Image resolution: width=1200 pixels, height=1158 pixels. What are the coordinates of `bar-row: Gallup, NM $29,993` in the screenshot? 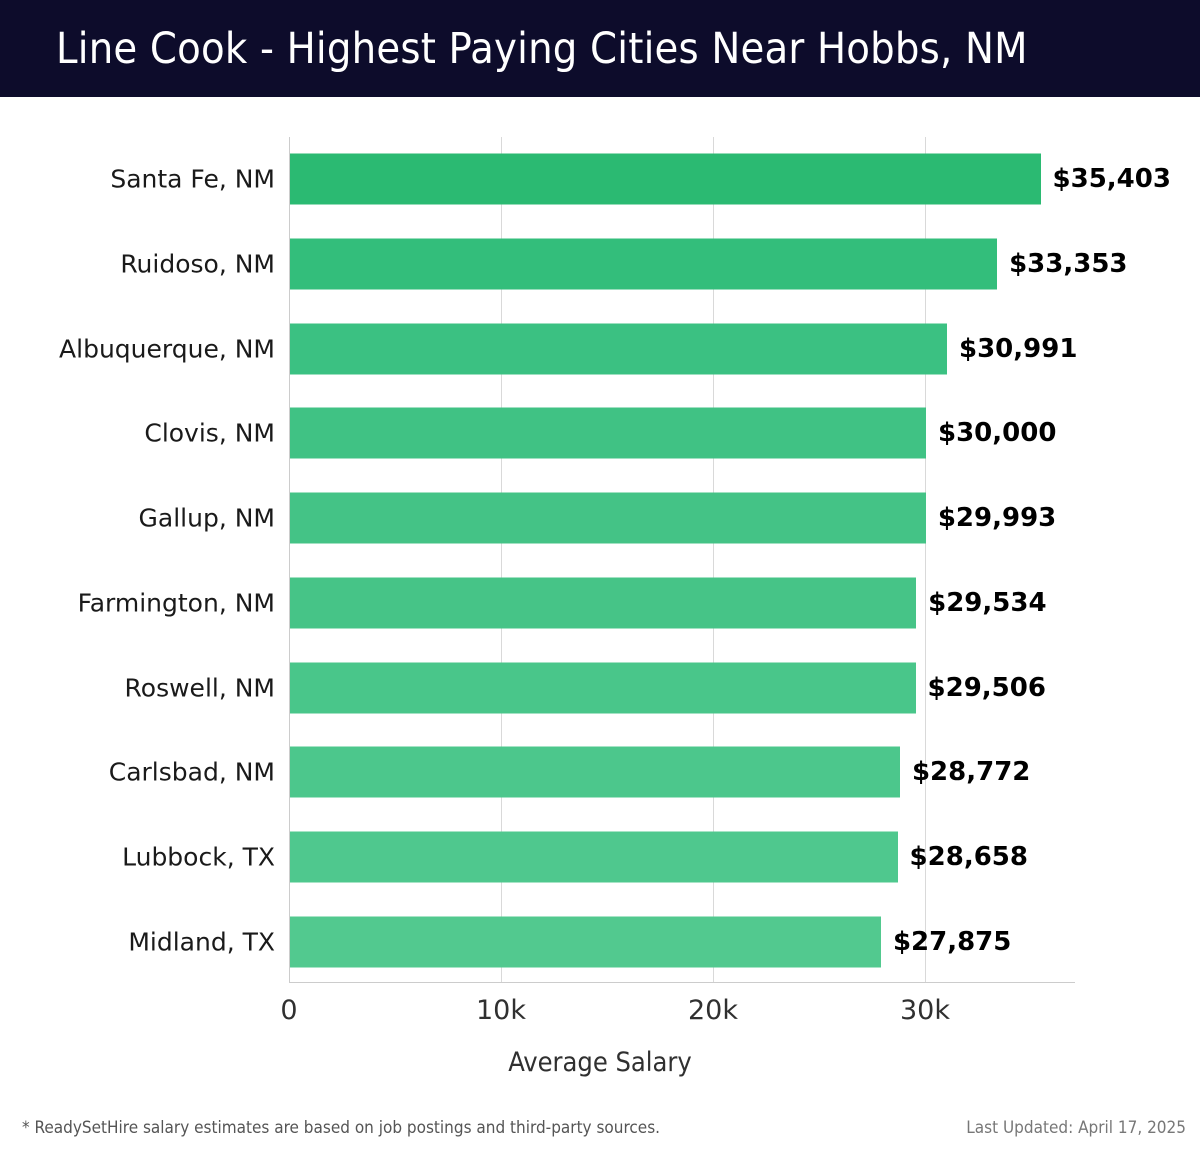 It's located at (600, 518).